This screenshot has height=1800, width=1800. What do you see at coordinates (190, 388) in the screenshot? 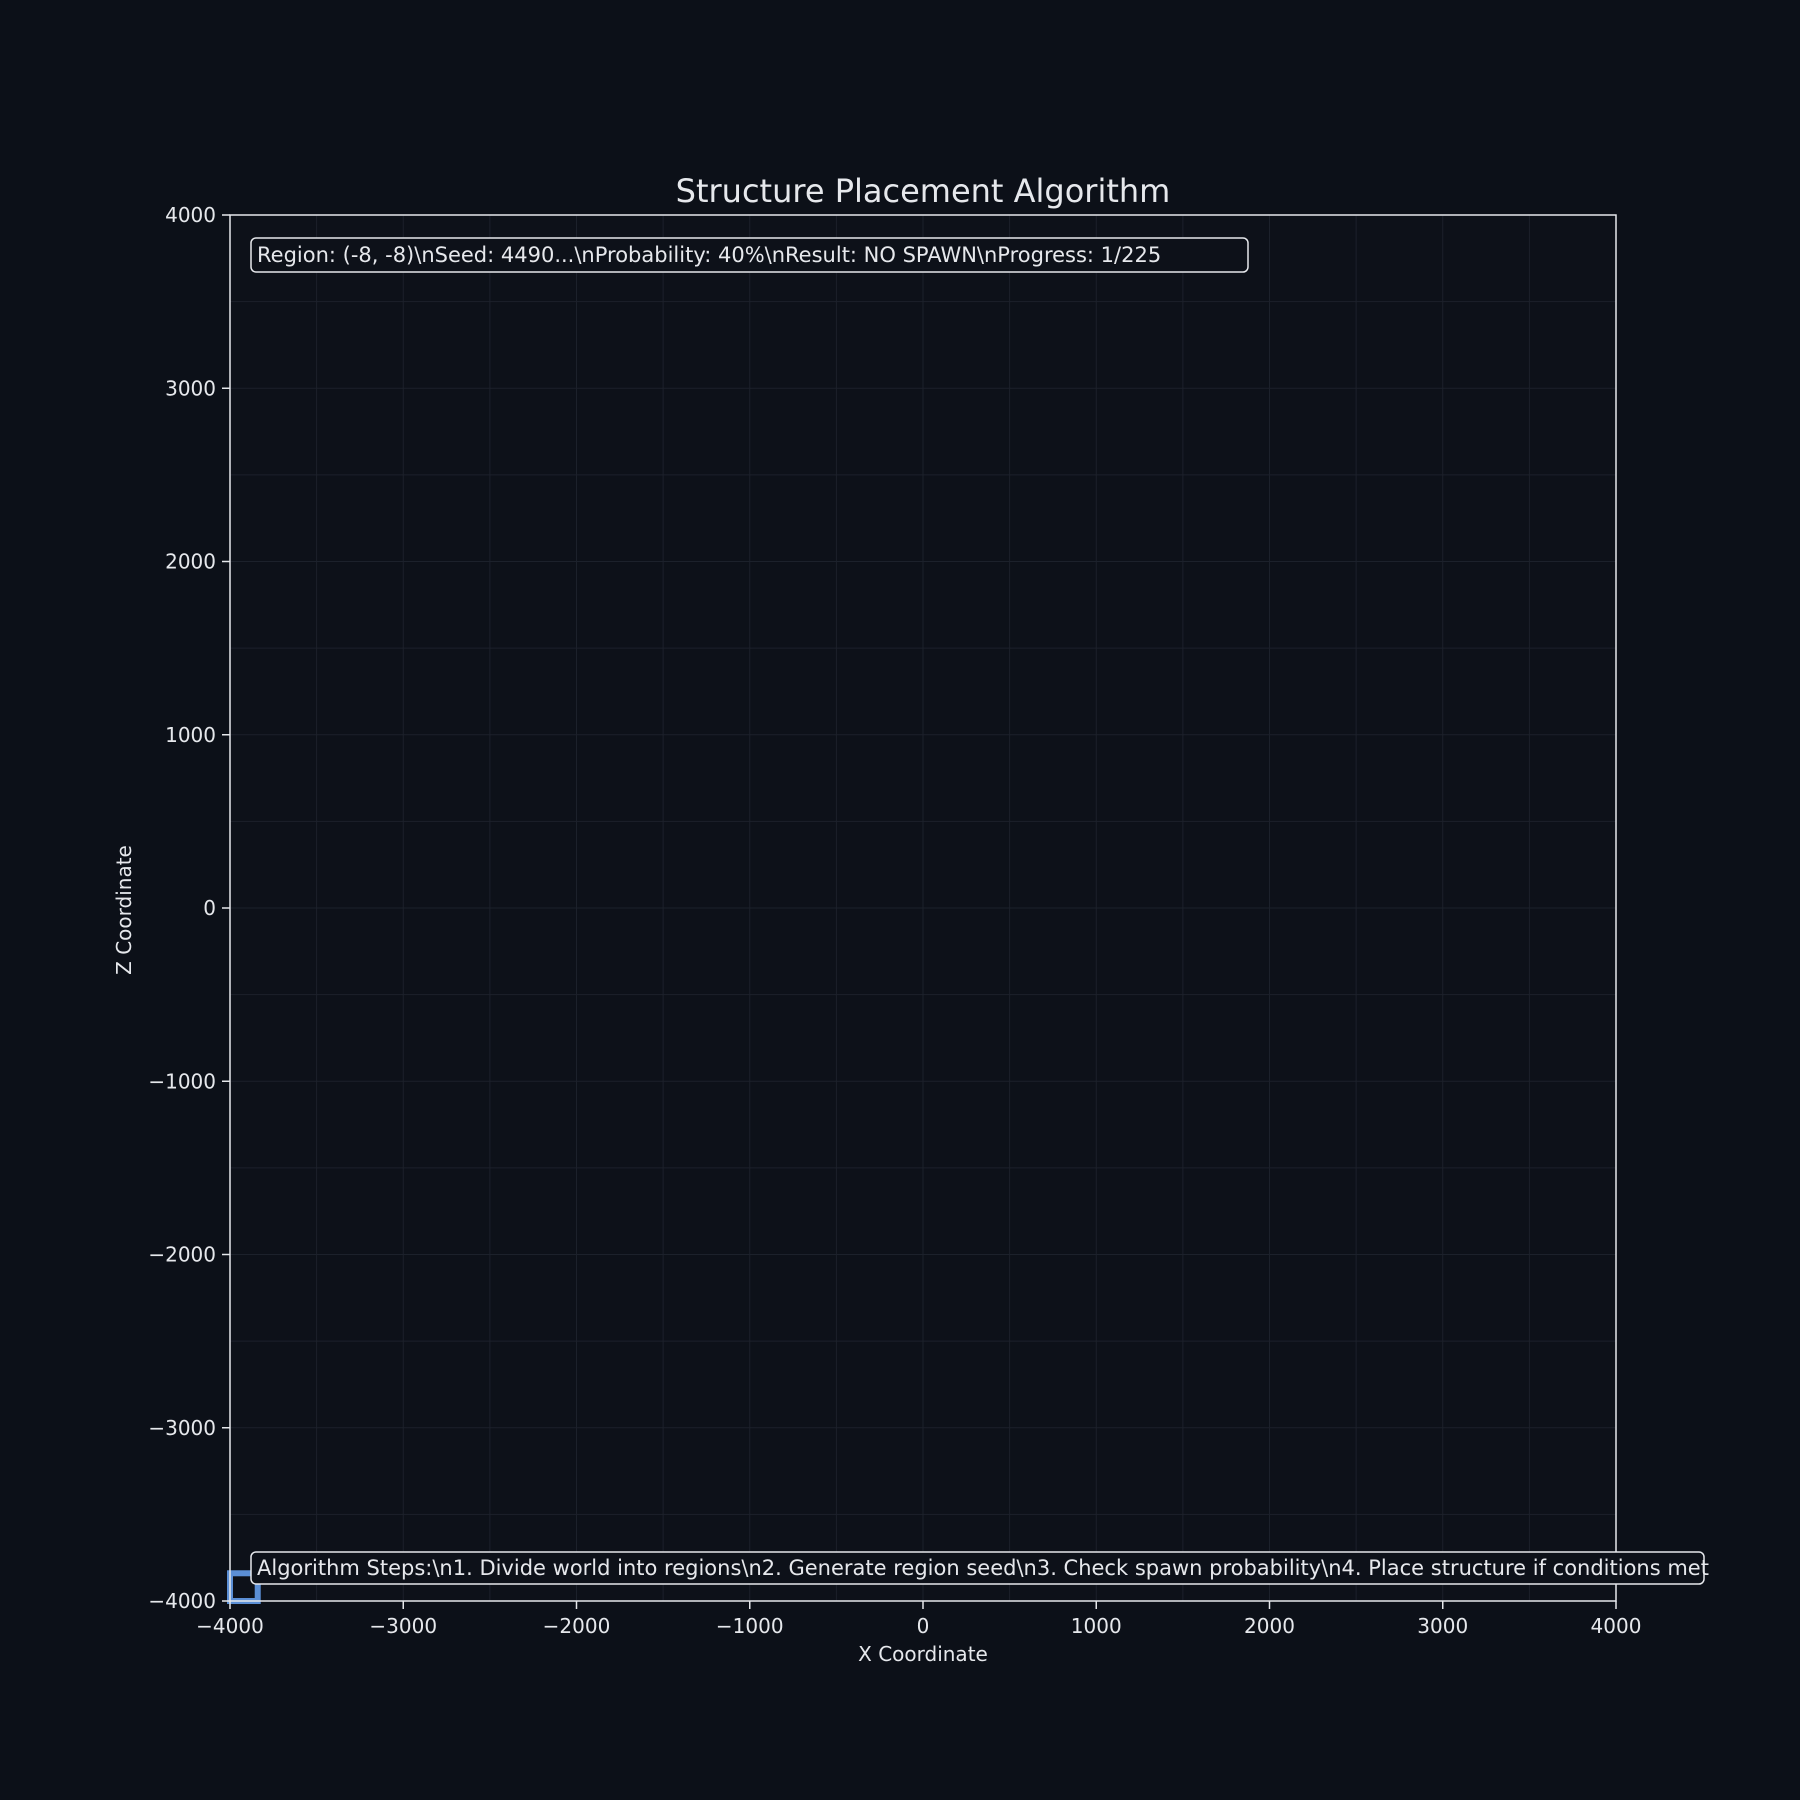
I see `y-tick-label: 3000` at bounding box center [190, 388].